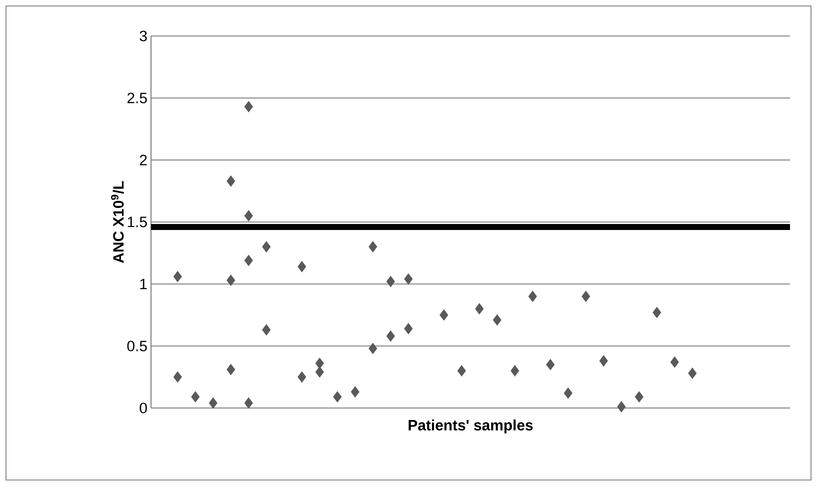  Describe the element at coordinates (143, 284) in the screenshot. I see `y-tick-label: 1` at that location.